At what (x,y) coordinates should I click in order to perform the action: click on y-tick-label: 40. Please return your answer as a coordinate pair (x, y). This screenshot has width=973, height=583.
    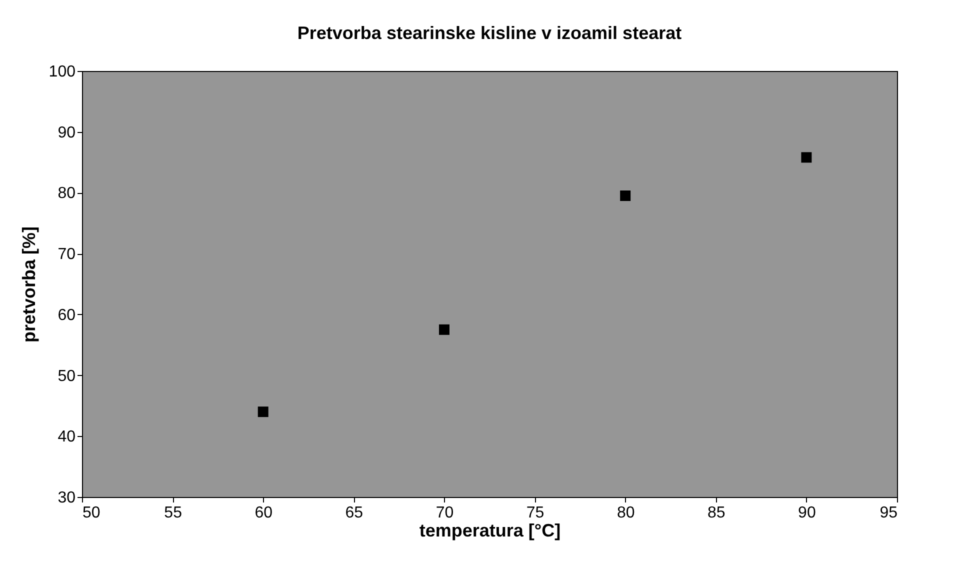
    Looking at the image, I should click on (67, 437).